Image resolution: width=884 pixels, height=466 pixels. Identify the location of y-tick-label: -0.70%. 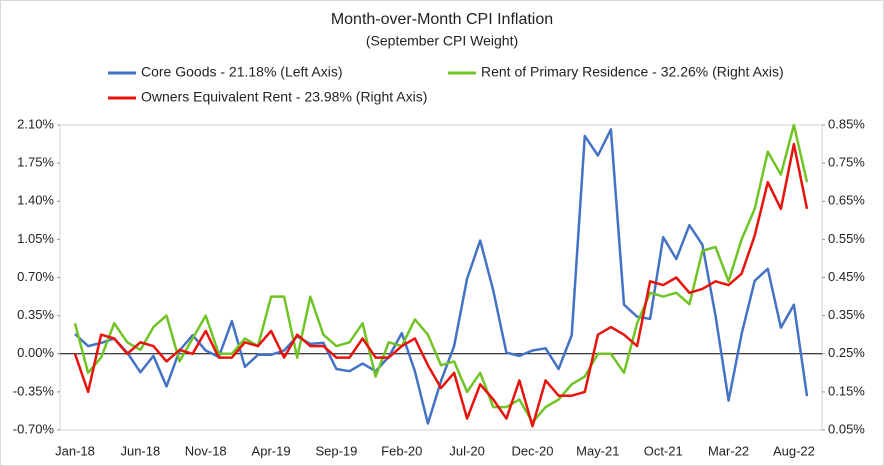
(34, 428).